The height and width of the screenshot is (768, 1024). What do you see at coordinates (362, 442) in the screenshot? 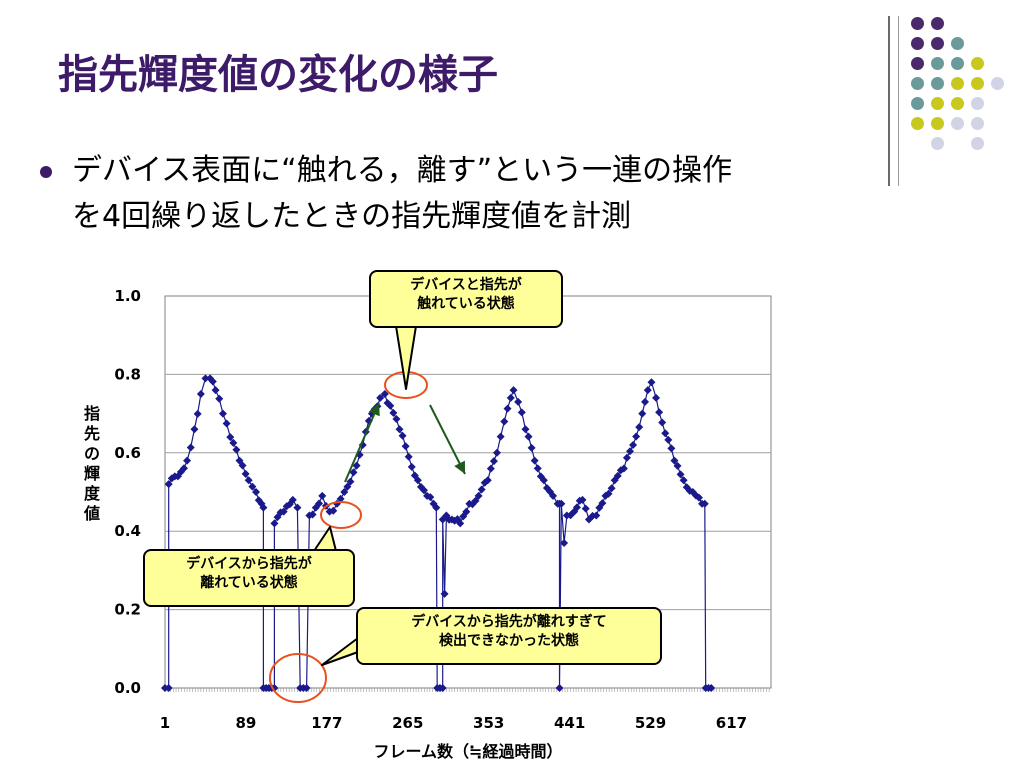
I see `rising-arrow` at bounding box center [362, 442].